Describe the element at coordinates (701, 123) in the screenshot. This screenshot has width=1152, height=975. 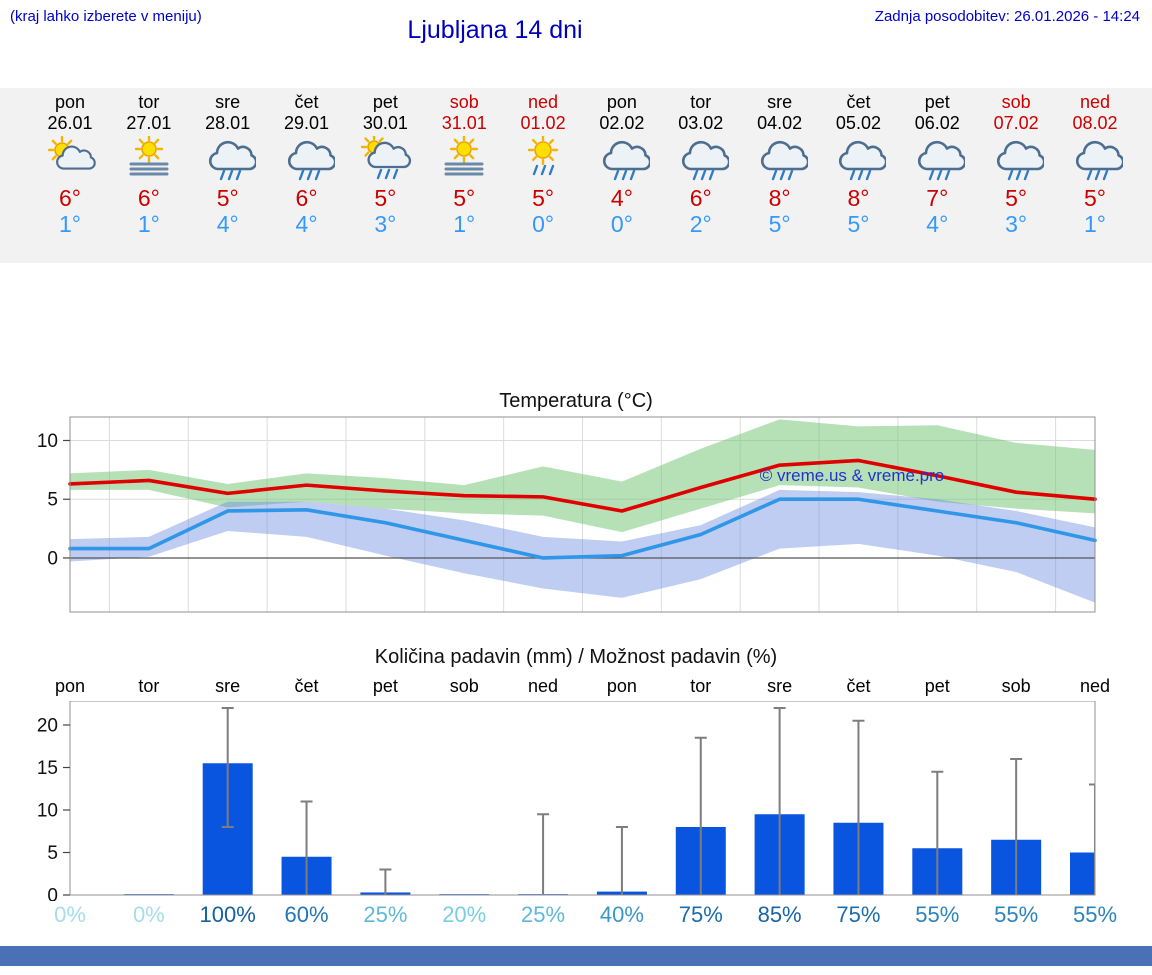
I see `day-date: 03.02` at that location.